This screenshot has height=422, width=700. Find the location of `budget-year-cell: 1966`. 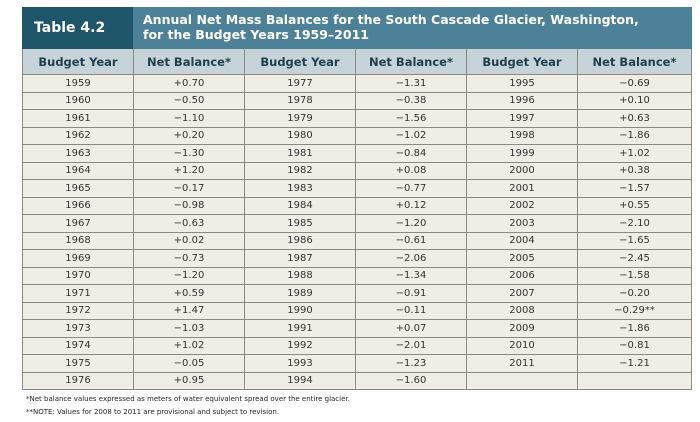

budget-year-cell: 1966 is located at coordinates (78, 205).